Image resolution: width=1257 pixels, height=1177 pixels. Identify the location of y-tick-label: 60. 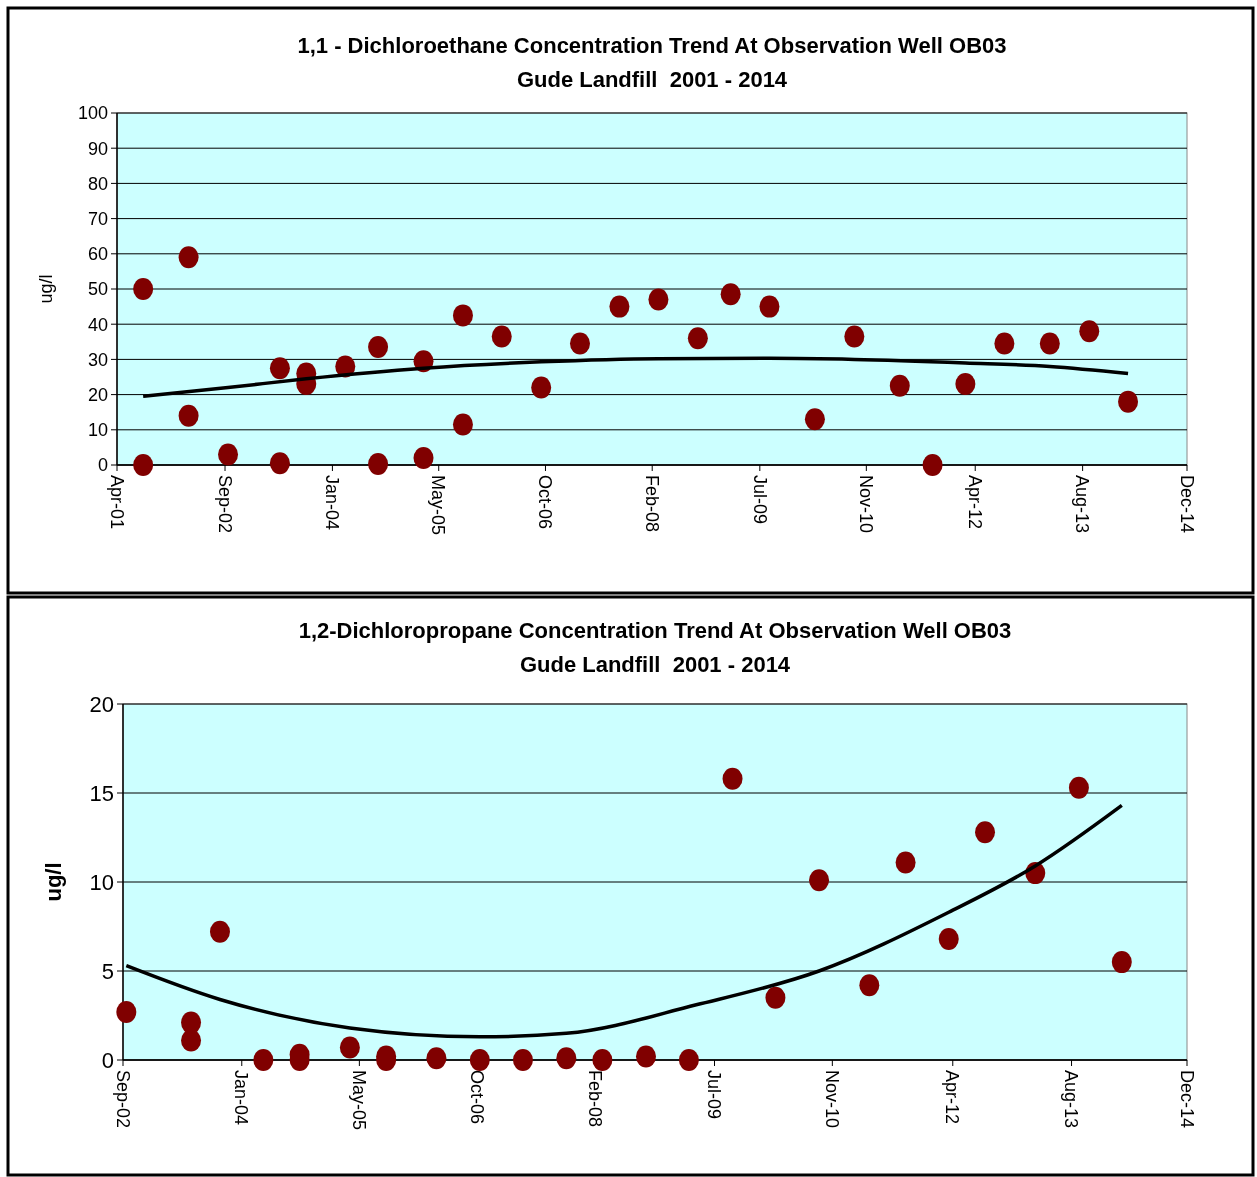
(97, 254).